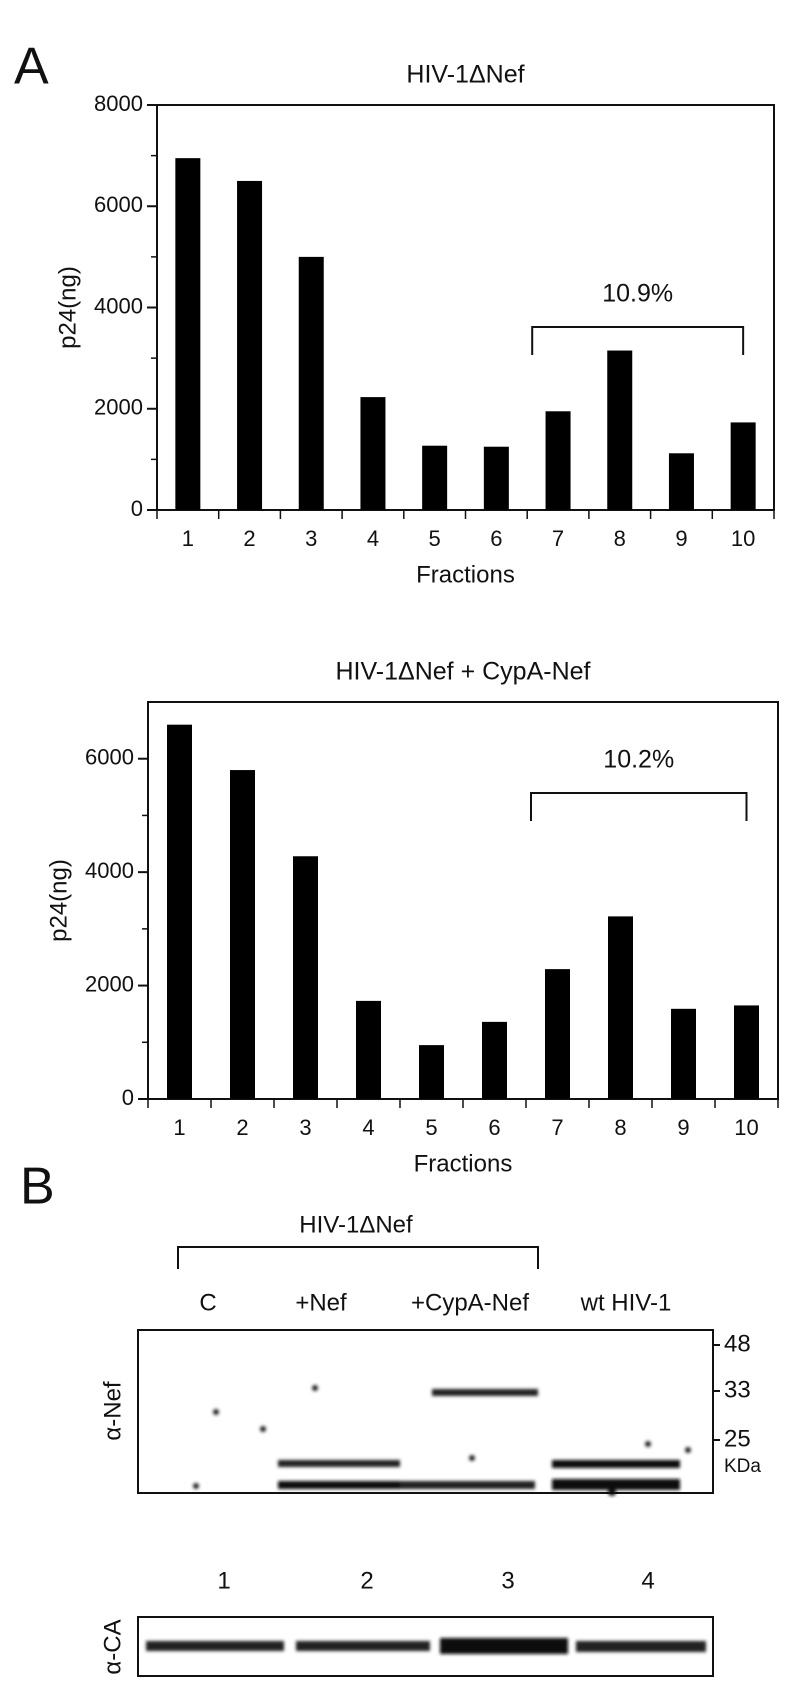 Image resolution: width=800 pixels, height=1693 pixels. Describe the element at coordinates (463, 672) in the screenshot. I see `chart-title: HIV-1ΔNef + CypA-Nef` at that location.